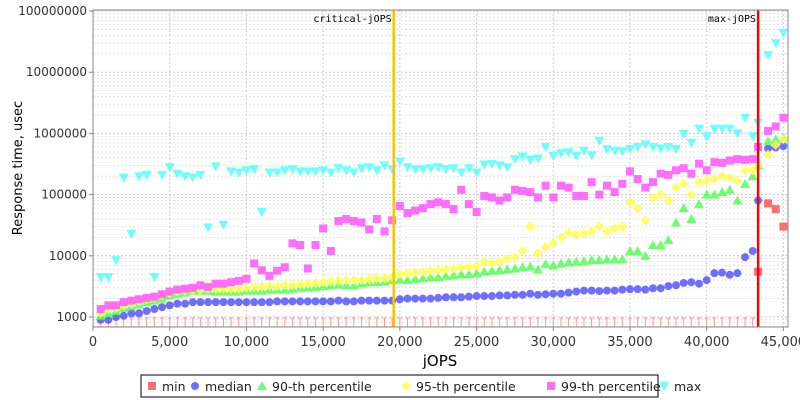  I want to click on y-tick-label: 1000, so click(71, 317).